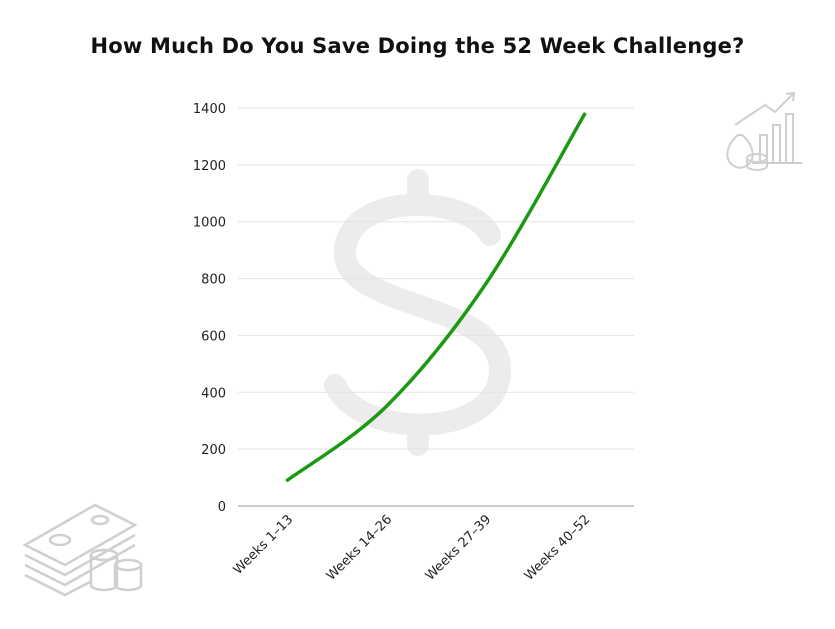  Describe the element at coordinates (458, 547) in the screenshot. I see `x-tick-label: Weeks 27–39` at that location.